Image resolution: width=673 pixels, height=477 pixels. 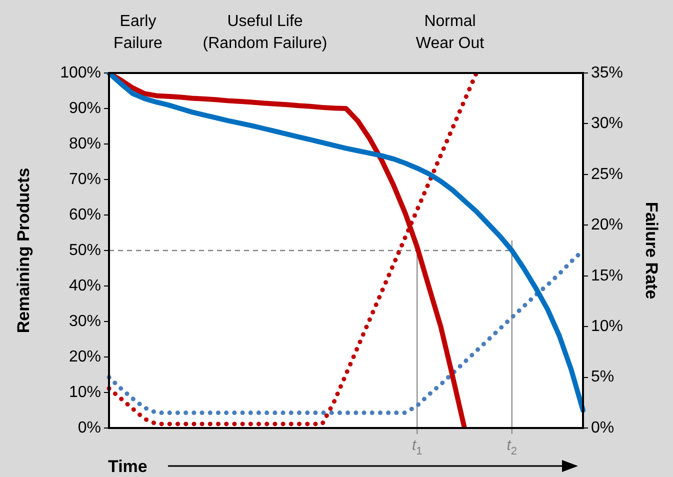 What do you see at coordinates (265, 32) in the screenshot?
I see `text: Useful Life (Random Failure)` at bounding box center [265, 32].